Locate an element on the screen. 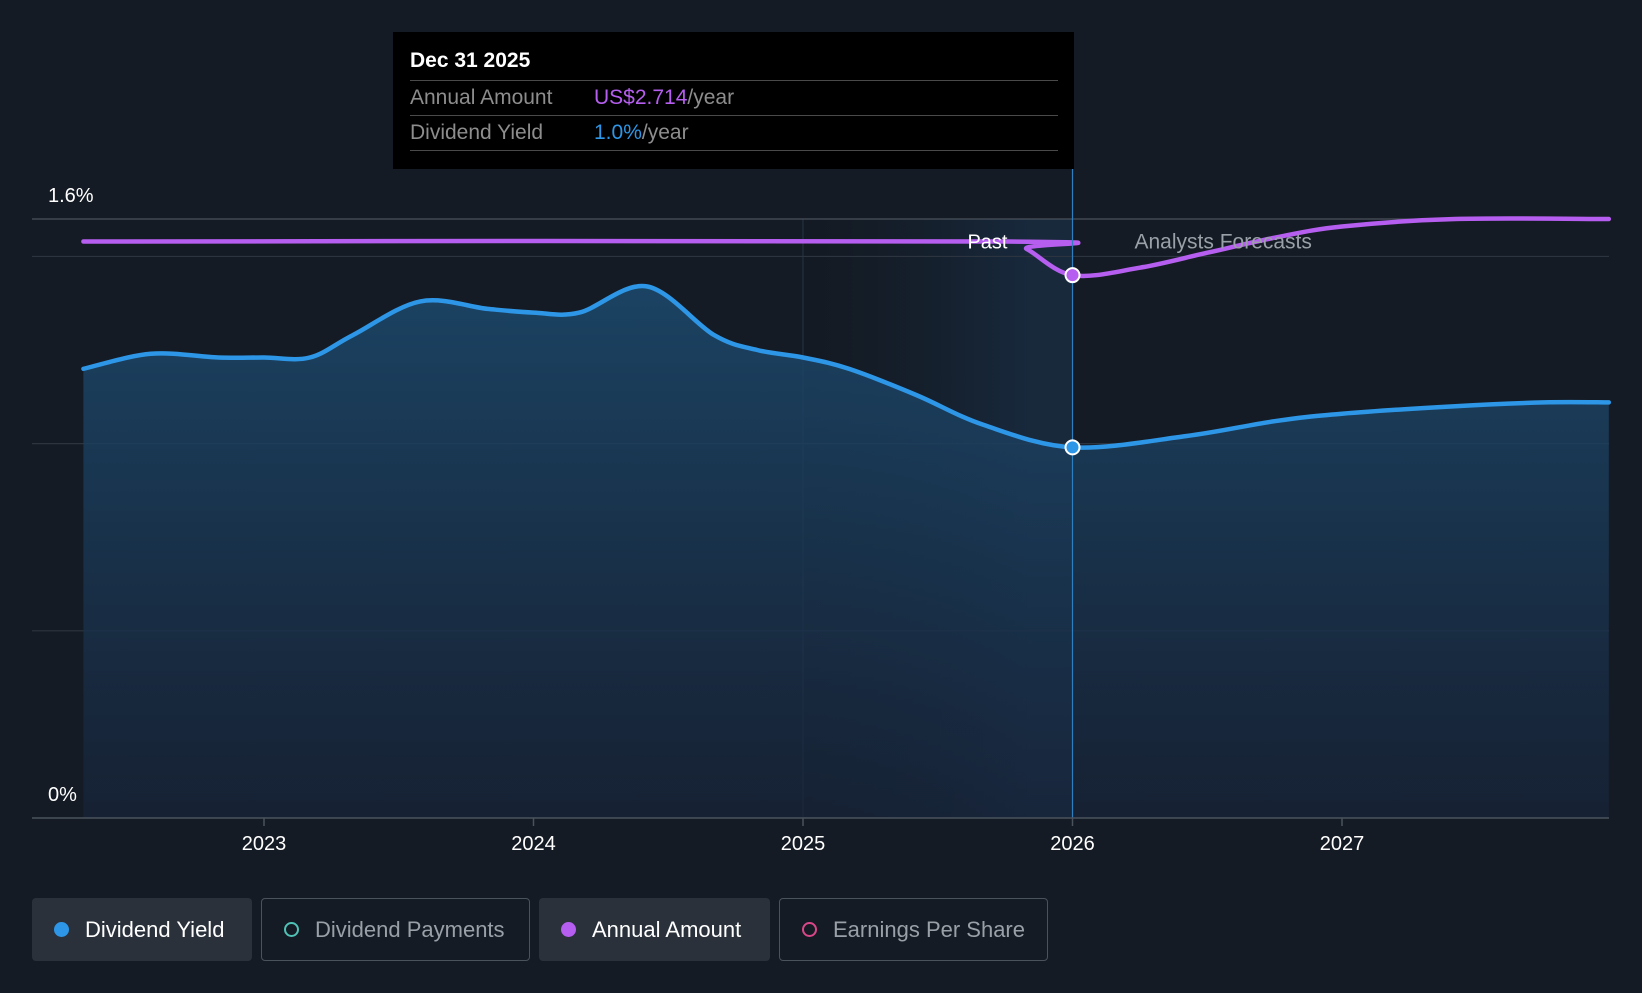 Image resolution: width=1642 pixels, height=993 pixels. legend-dividend-yield: Dividend Yield is located at coordinates (142, 929).